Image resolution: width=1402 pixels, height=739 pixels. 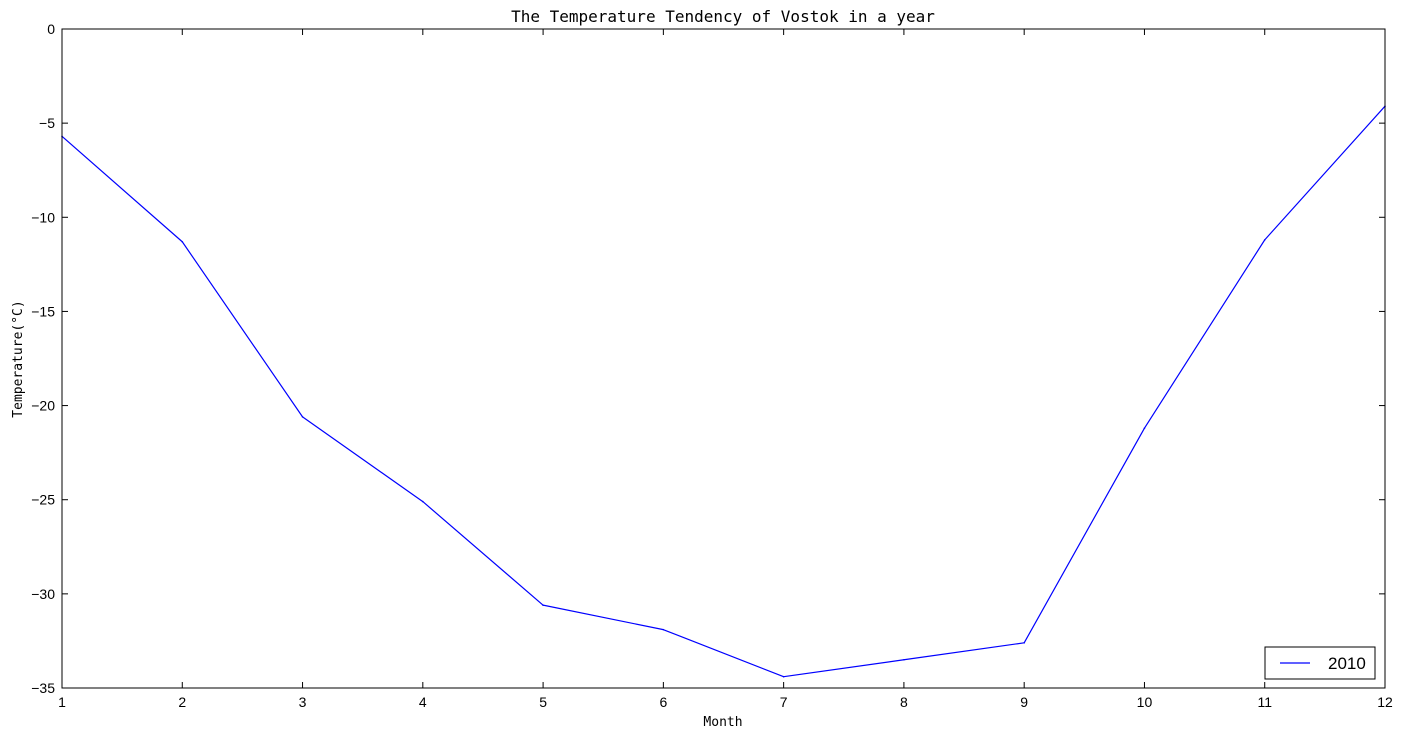 What do you see at coordinates (1347, 663) in the screenshot?
I see `legend-label-2010: 2010` at bounding box center [1347, 663].